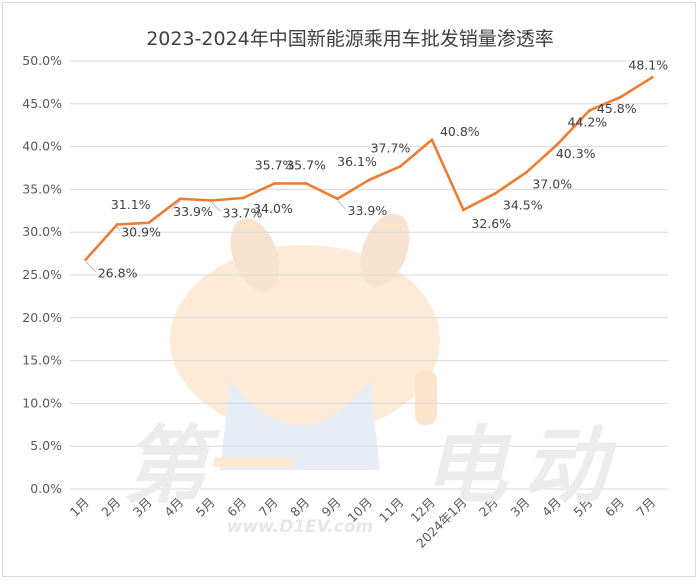 This screenshot has height=581, width=700. Describe the element at coordinates (350, 39) in the screenshot. I see `chart-title: 2023-2024年中国新能源乘用车批发销量渗透率` at that location.